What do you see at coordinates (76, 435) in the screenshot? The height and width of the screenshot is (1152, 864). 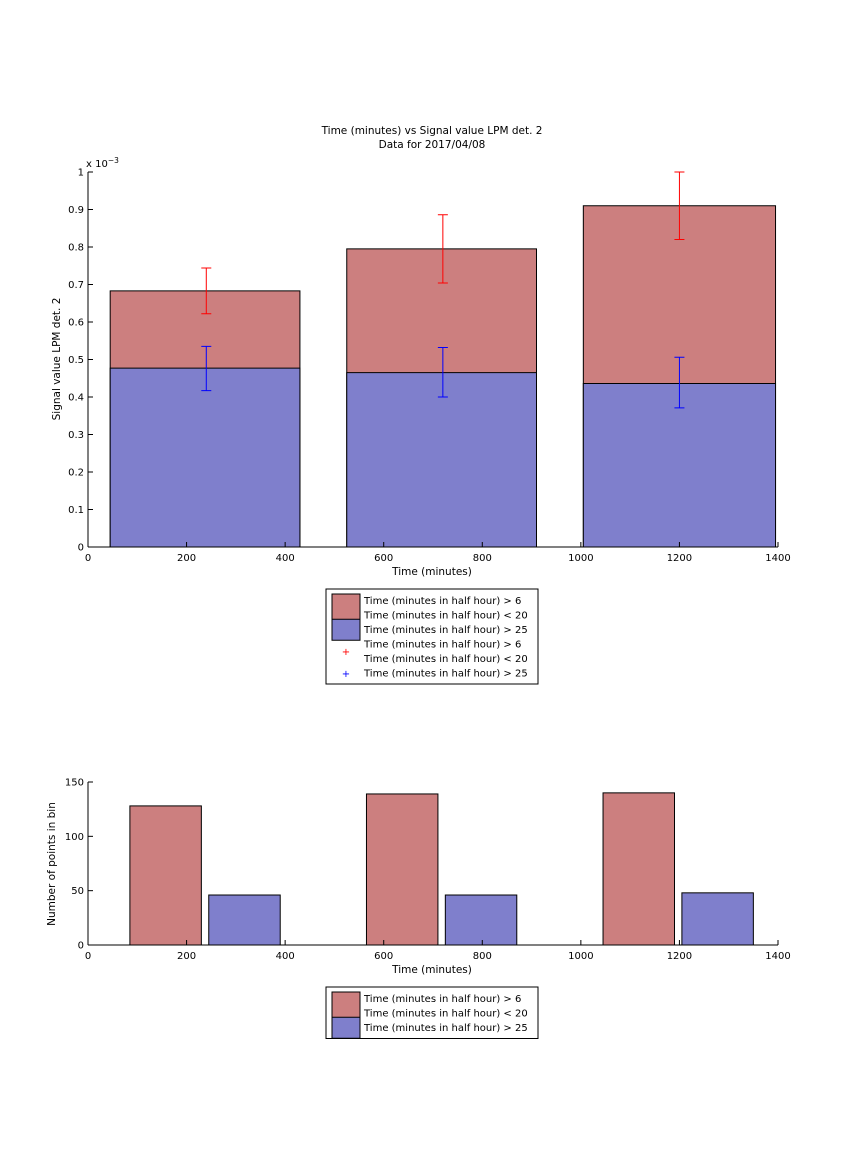 I see `y-tick-label: 0.3` at bounding box center [76, 435].